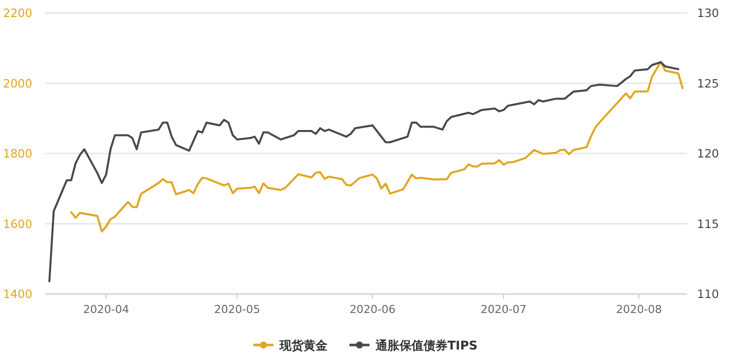 The image size is (731, 353). What do you see at coordinates (708, 223) in the screenshot?
I see `y2-tick-label: 115` at bounding box center [708, 223].